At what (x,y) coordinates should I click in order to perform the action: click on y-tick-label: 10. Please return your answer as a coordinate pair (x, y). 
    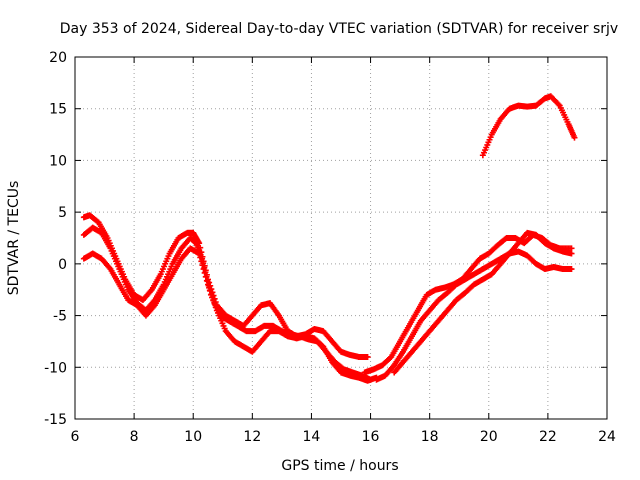
    Looking at the image, I should click on (58, 161).